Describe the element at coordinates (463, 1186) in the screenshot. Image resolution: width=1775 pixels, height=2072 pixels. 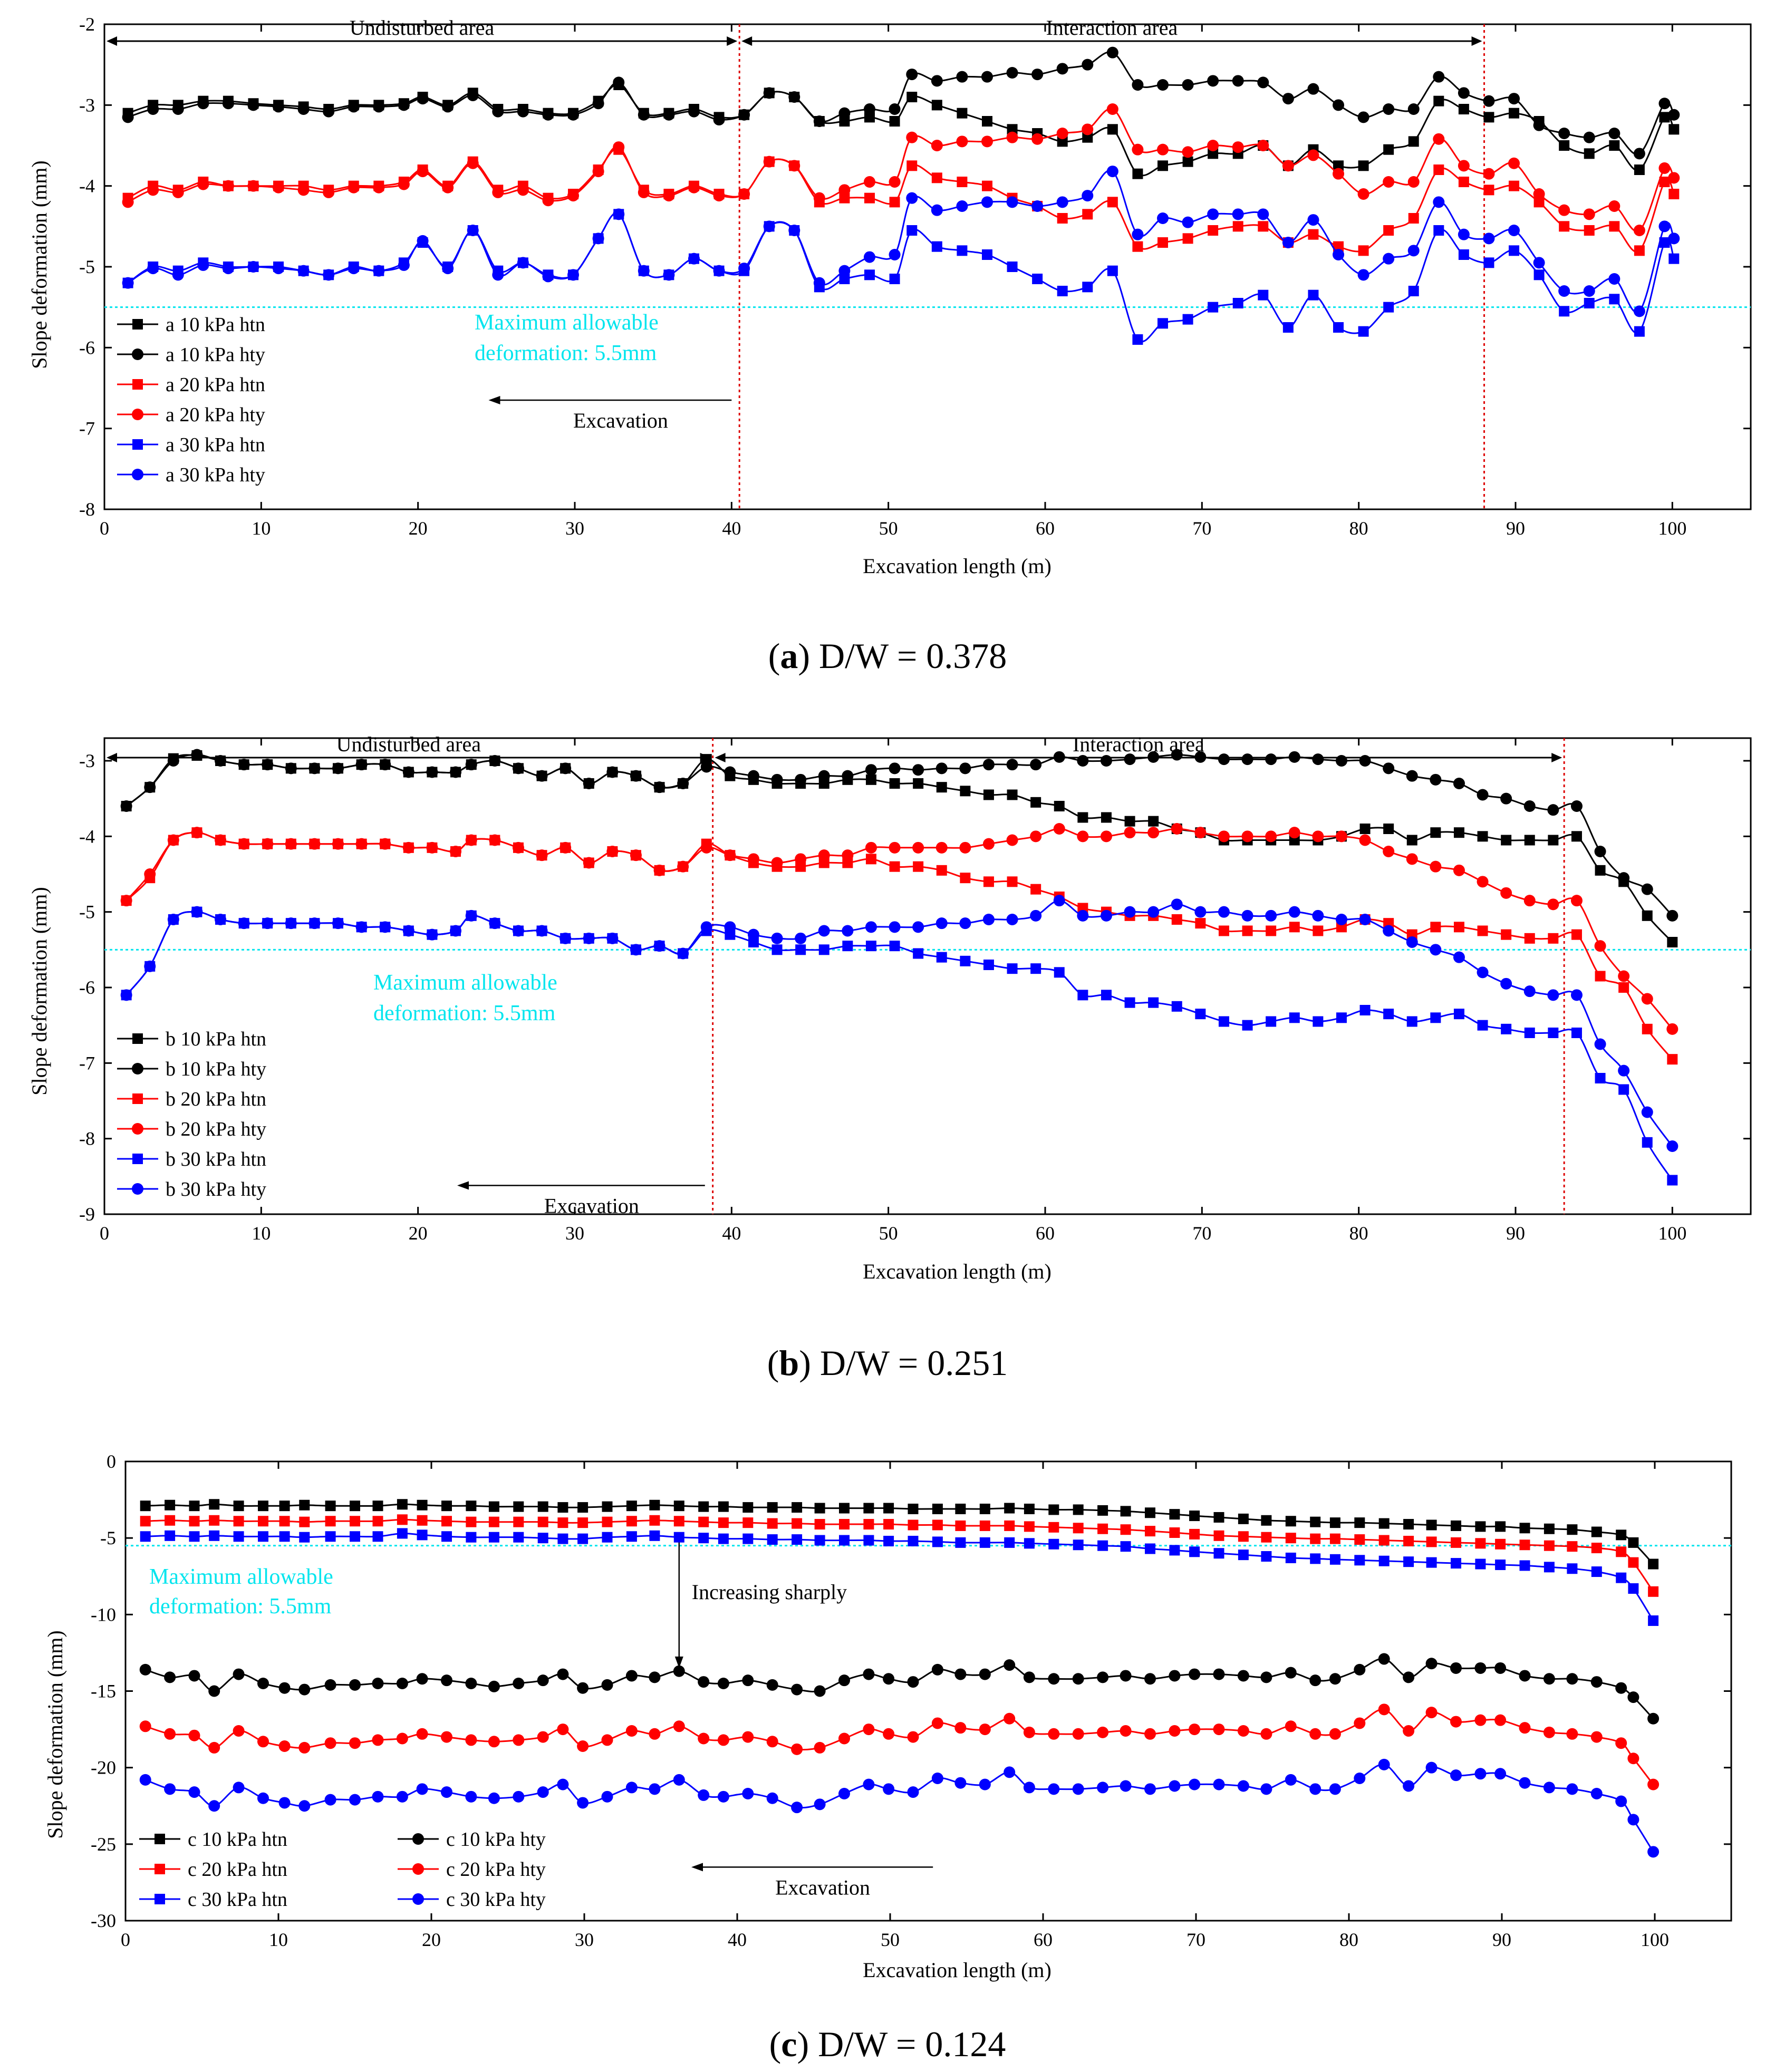
I see `excavation-arrowhead` at that location.